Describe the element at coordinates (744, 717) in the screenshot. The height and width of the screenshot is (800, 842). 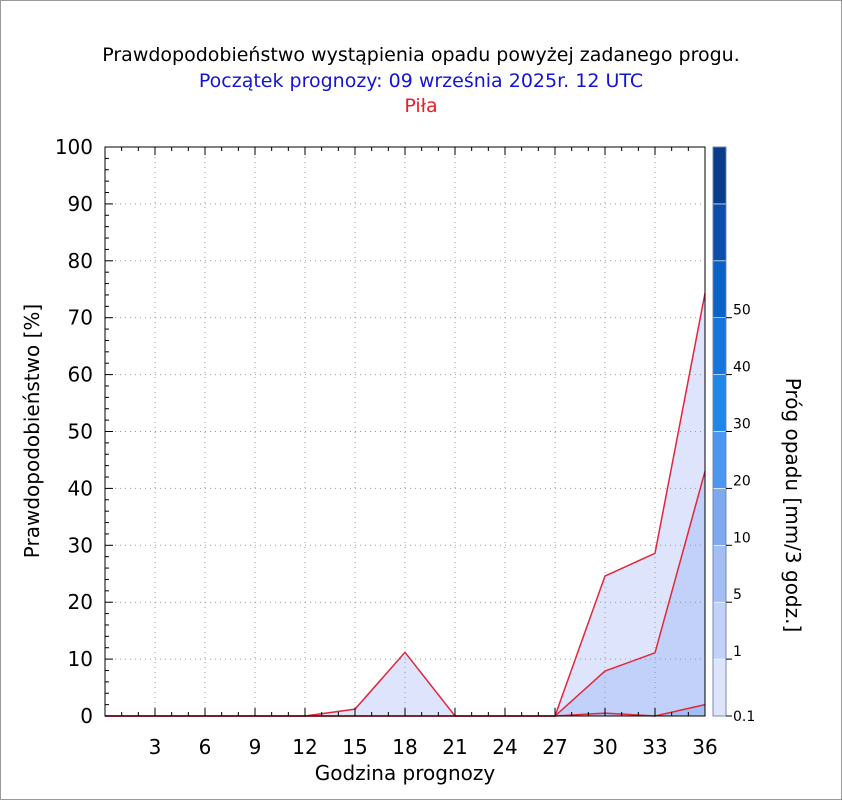
I see `colorbar-tick-label: 0.1` at that location.